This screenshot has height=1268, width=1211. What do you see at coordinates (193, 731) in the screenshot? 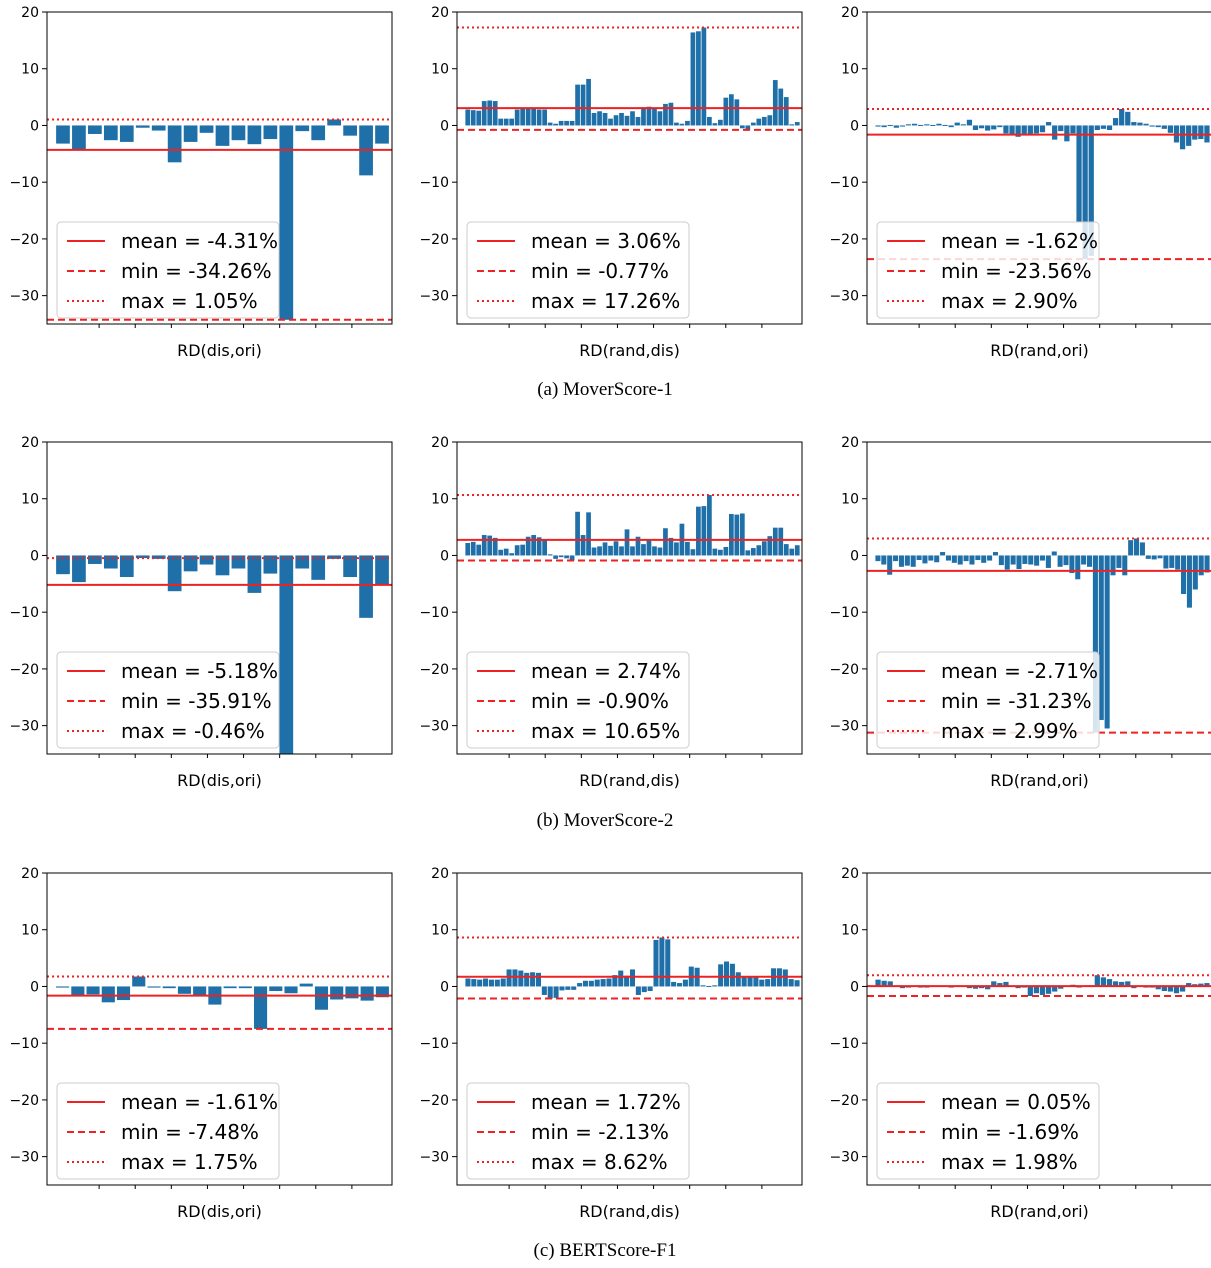
I see `legend-max-label: max = -0.46%` at bounding box center [193, 731].